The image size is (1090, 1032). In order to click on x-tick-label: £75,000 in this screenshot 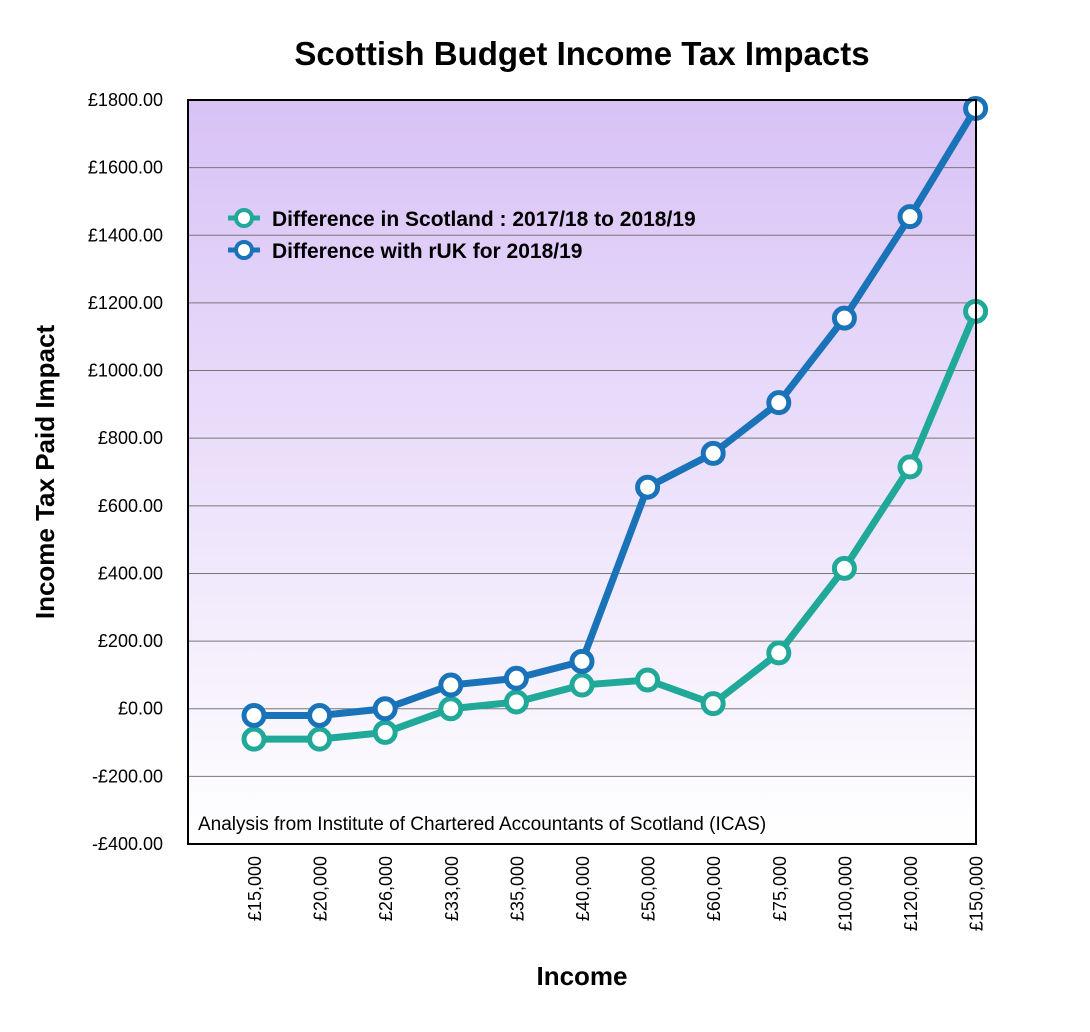, I will do `click(780, 888)`.